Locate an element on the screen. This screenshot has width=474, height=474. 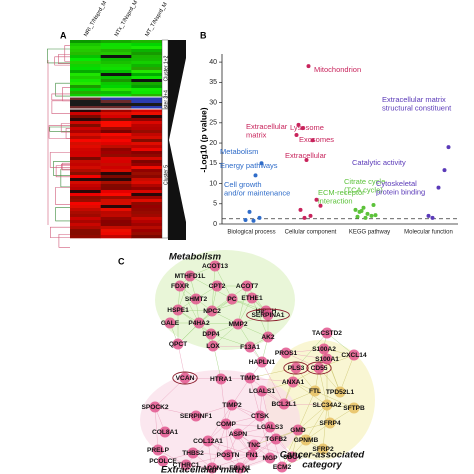
node-label: DPP4 is located at coordinates (211, 334).